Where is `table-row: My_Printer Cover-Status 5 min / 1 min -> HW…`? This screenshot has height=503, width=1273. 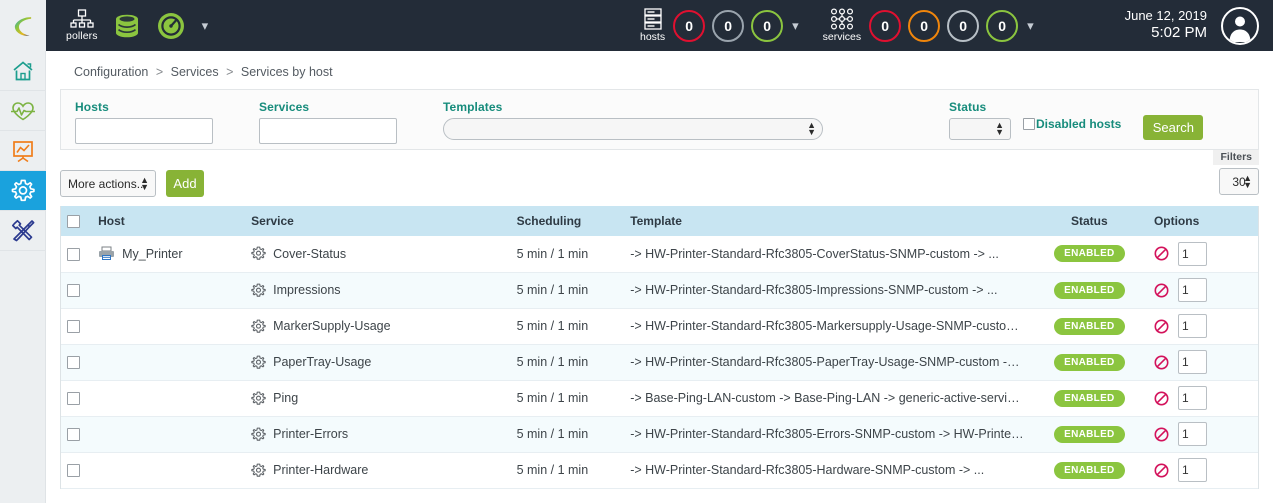
table-row: My_Printer Cover-Status 5 min / 1 min -> HW… is located at coordinates (659, 254).